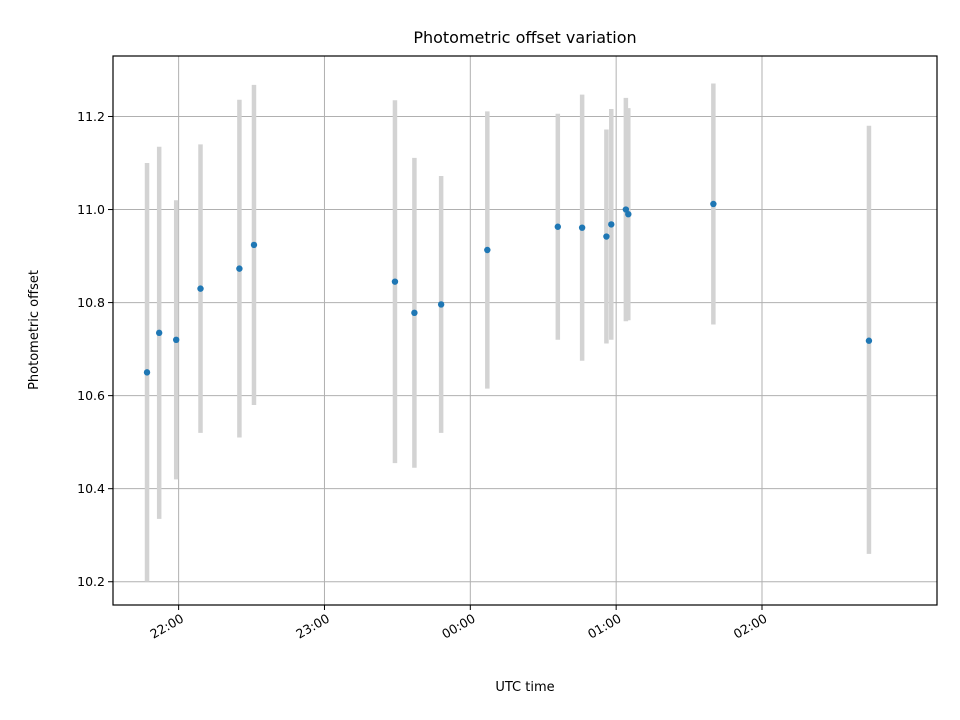 The height and width of the screenshot is (720, 960). What do you see at coordinates (524, 687) in the screenshot?
I see `x-axis-label: UTC time` at bounding box center [524, 687].